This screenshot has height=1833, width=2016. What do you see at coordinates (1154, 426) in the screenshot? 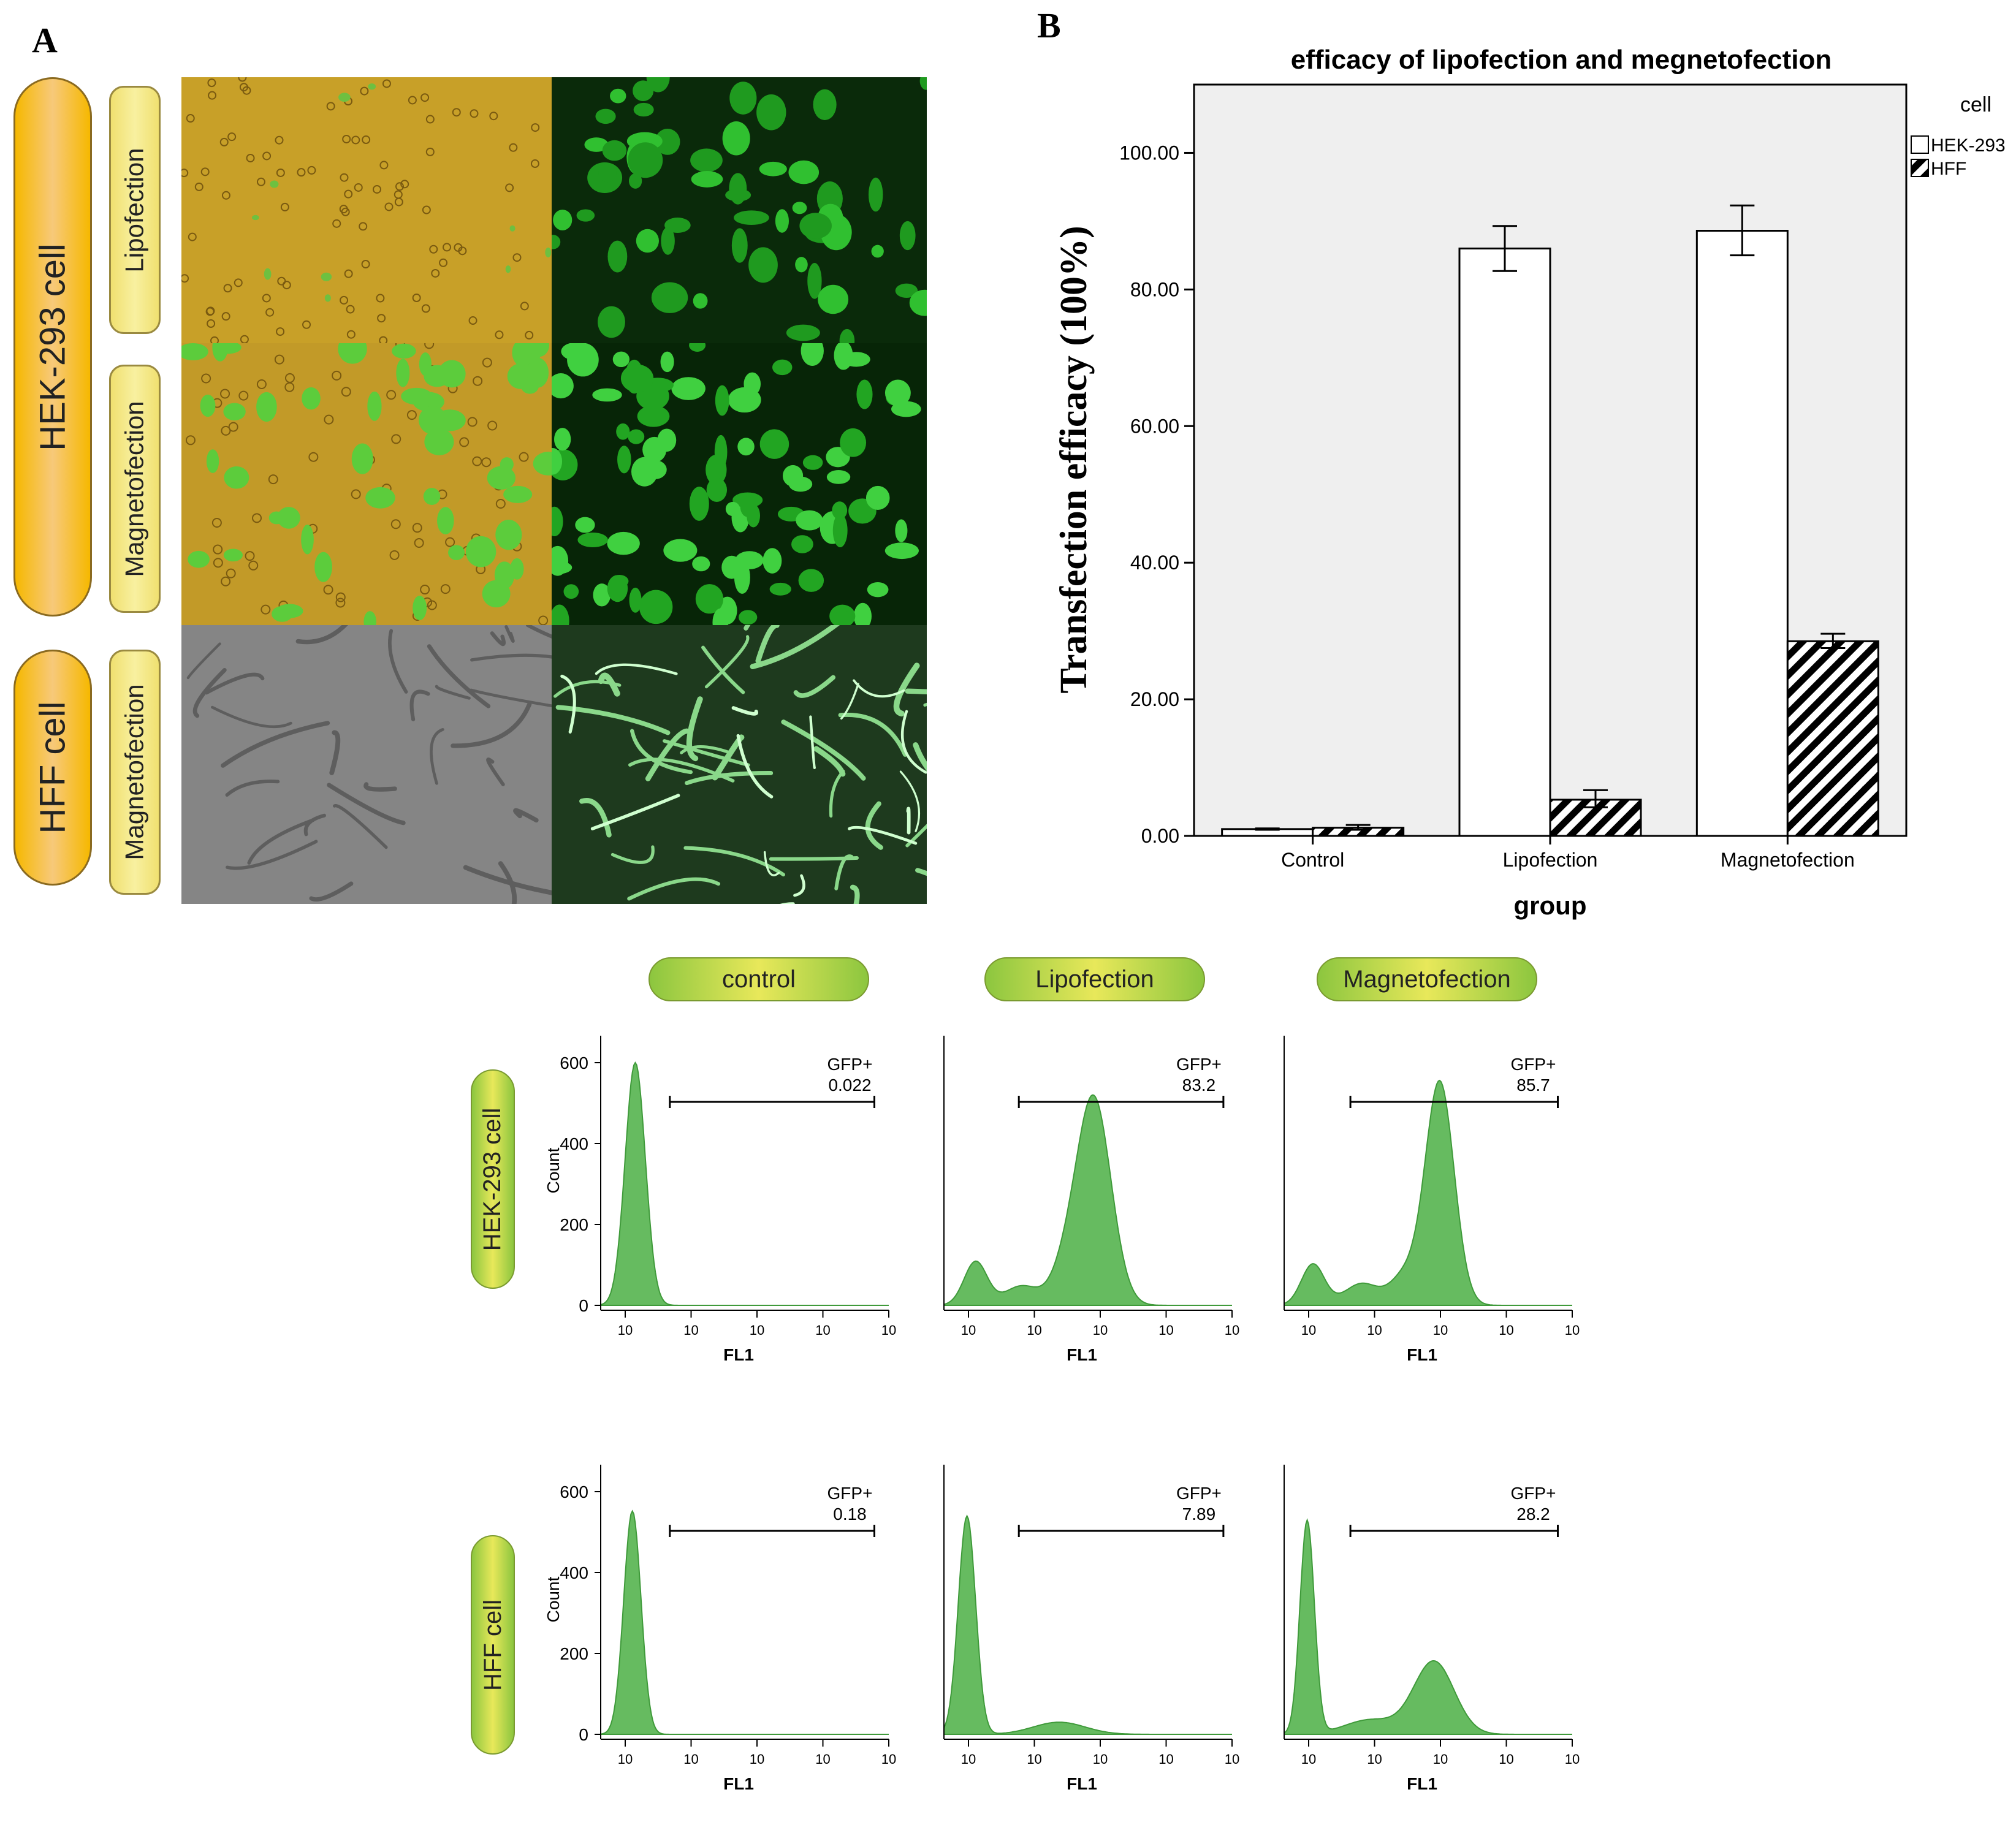
I see `y-tick-label: 60.00` at bounding box center [1154, 426].